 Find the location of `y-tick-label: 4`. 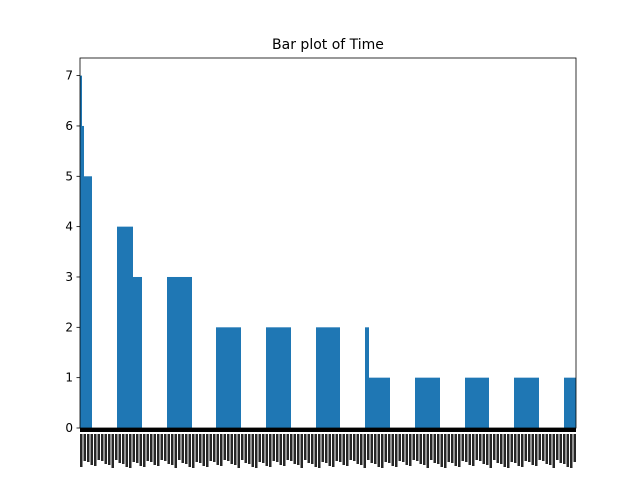

y-tick-label: 4 is located at coordinates (69, 227).